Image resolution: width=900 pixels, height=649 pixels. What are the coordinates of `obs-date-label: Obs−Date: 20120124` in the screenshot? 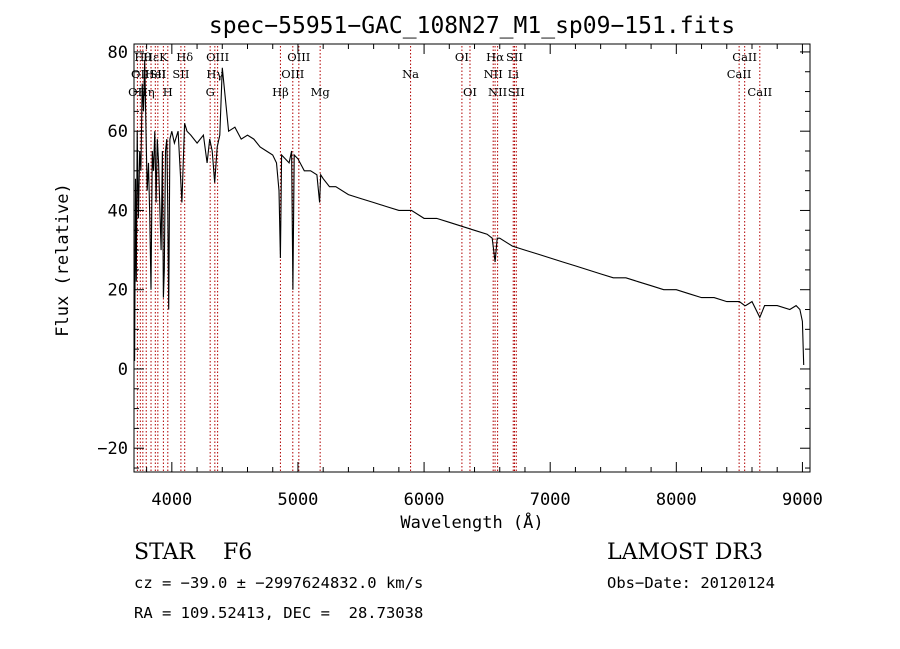 It's located at (691, 583).